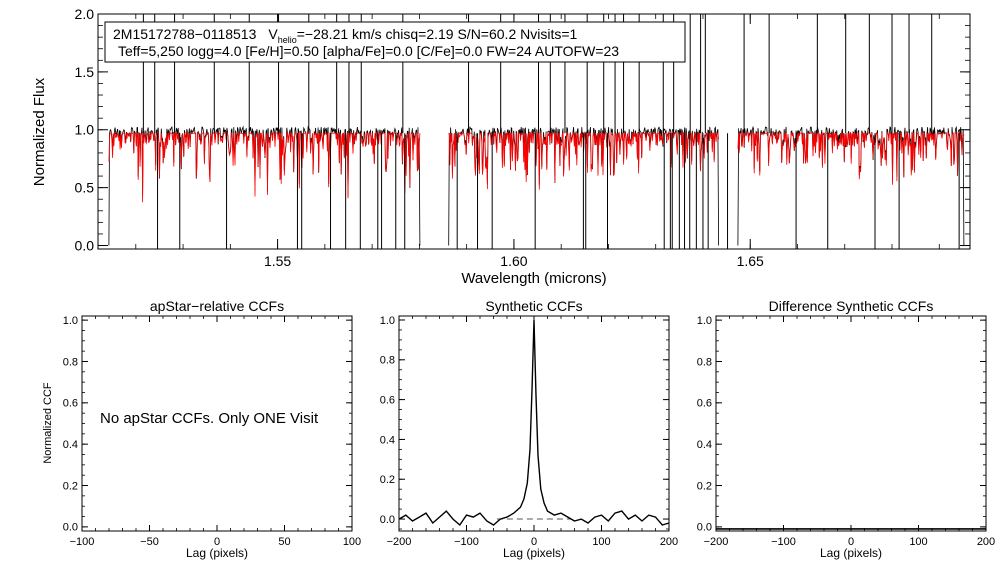 This screenshot has width=1008, height=576. I want to click on apstar-no-data-message: No apStar CCFs. Only ONE Visit, so click(209, 418).